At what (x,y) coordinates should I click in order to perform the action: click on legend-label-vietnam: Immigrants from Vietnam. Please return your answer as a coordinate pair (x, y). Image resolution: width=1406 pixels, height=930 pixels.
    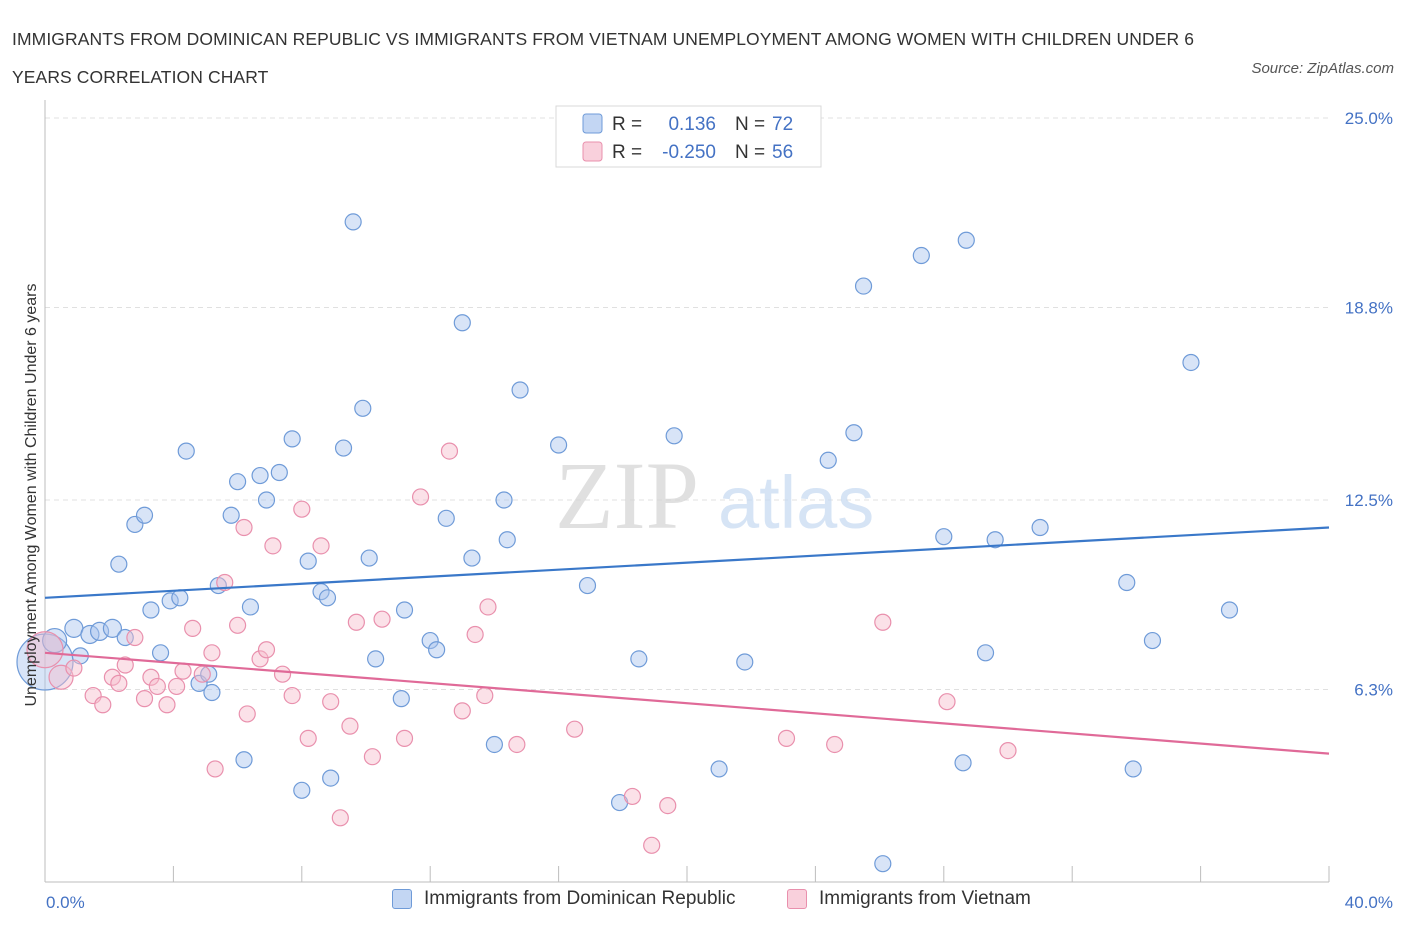
    Looking at the image, I should click on (925, 898).